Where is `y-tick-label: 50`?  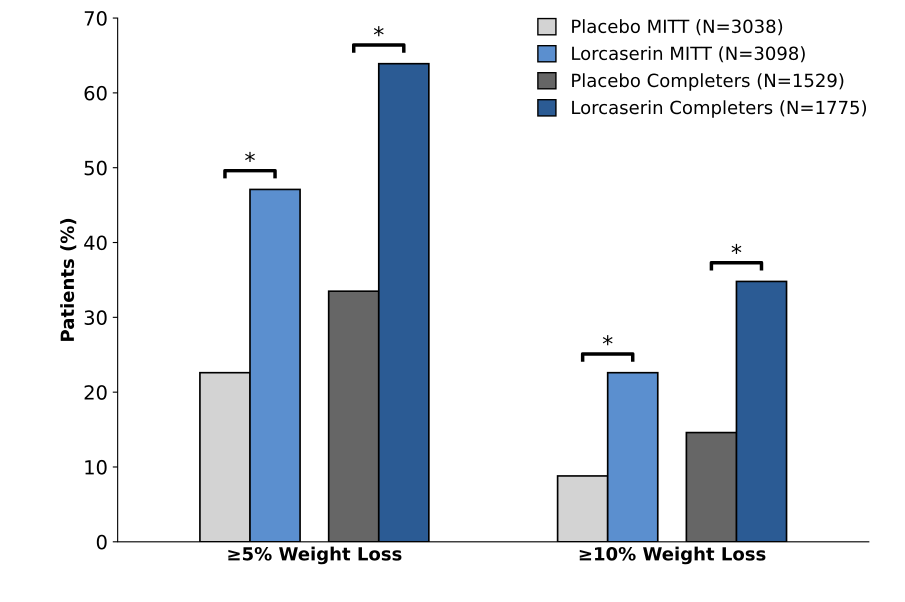
y-tick-label: 50 is located at coordinates (95, 168).